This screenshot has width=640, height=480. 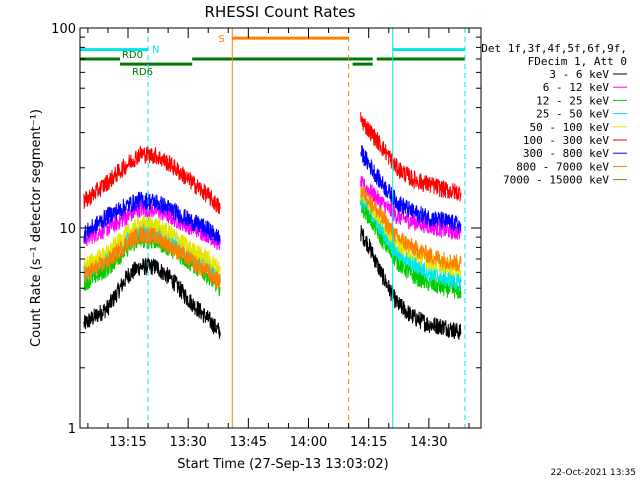 What do you see at coordinates (142, 72) in the screenshot?
I see `annotation-label-rd6: RD6` at bounding box center [142, 72].